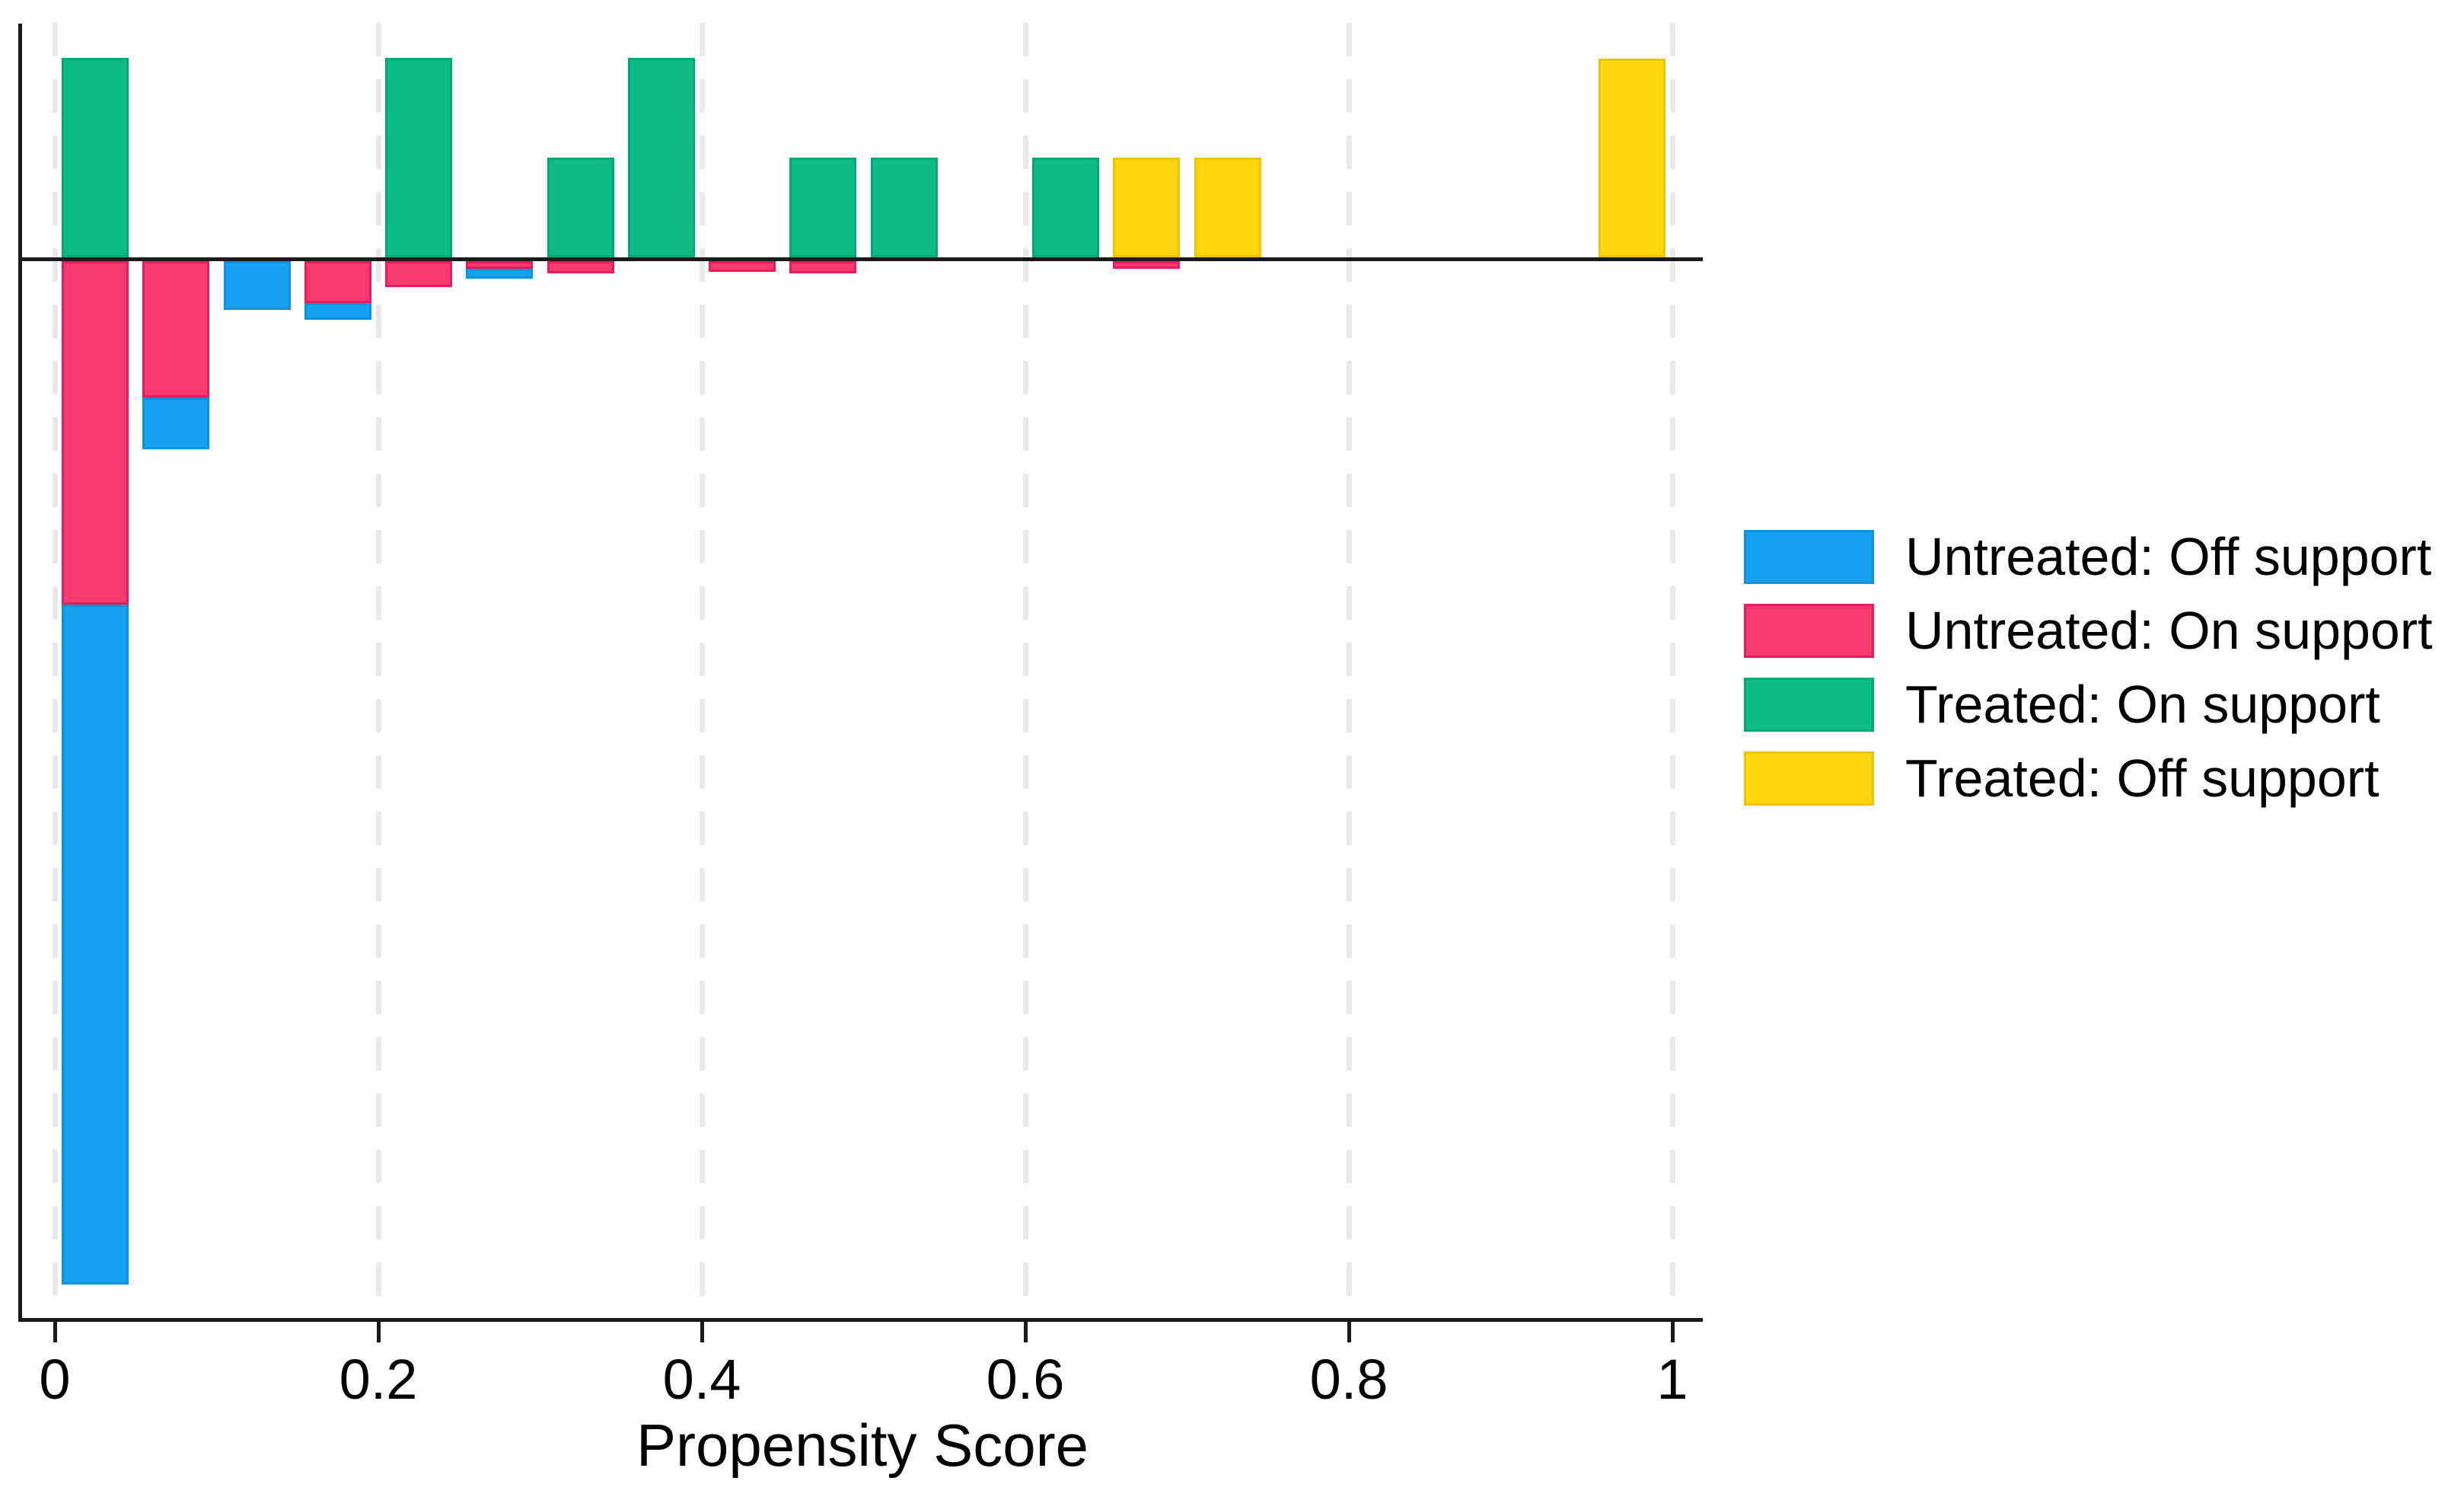  Describe the element at coordinates (2169, 630) in the screenshot. I see `legend-label-untreated_on: Untreated: On support` at that location.